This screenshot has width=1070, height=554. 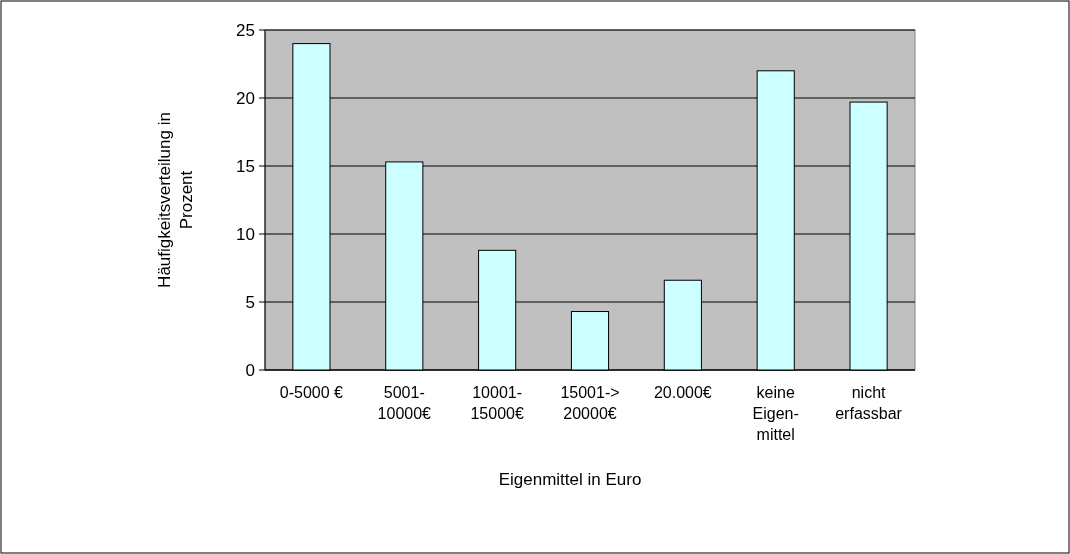 What do you see at coordinates (497, 403) in the screenshot?
I see `x-tick-label: 10001- 15000€` at bounding box center [497, 403].